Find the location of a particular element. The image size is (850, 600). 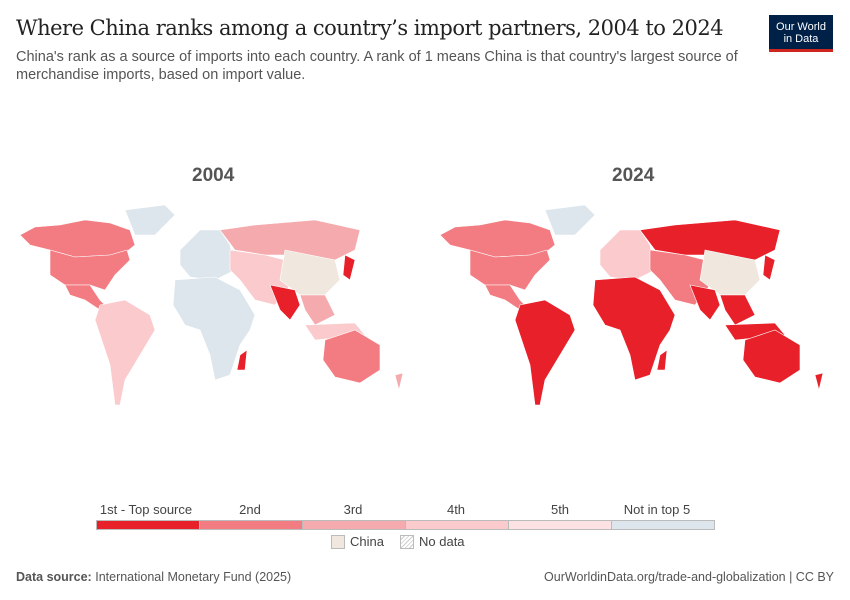

region-new-zealand-2024 is located at coordinates (819, 381).